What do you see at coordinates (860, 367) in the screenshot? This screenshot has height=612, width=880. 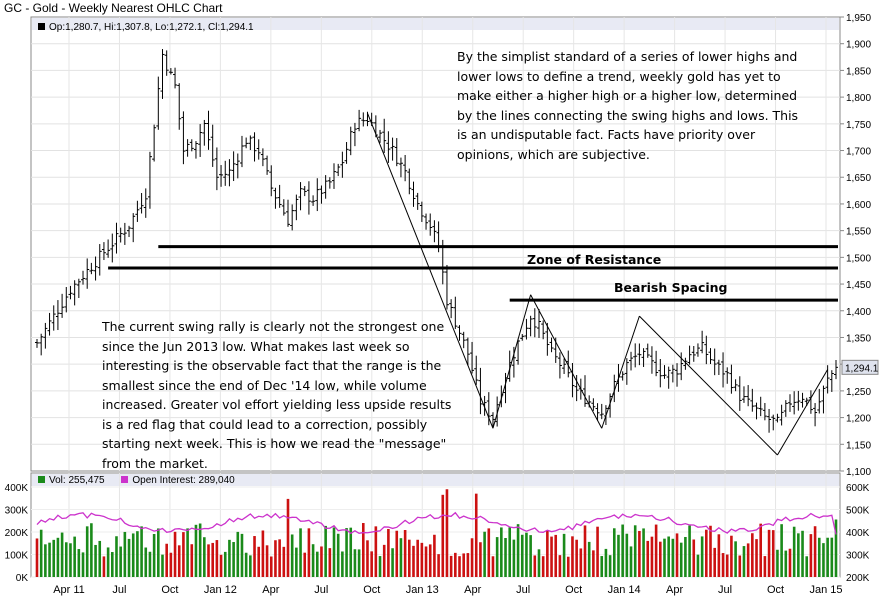 I see `last-price-box` at bounding box center [860, 367].